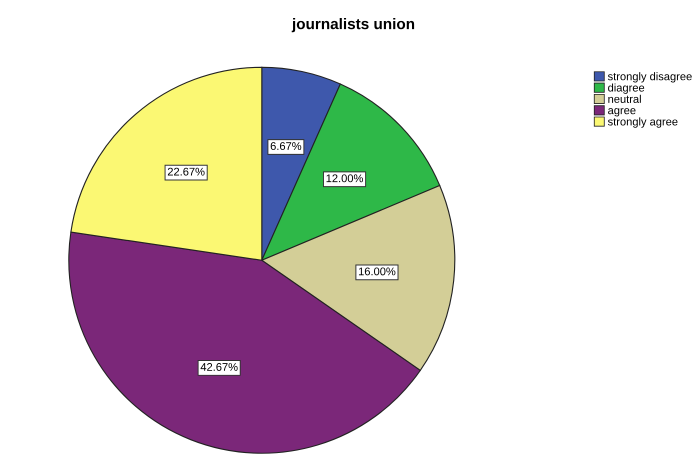 This screenshot has height=457, width=700. I want to click on chart-title: journalists union, so click(353, 25).